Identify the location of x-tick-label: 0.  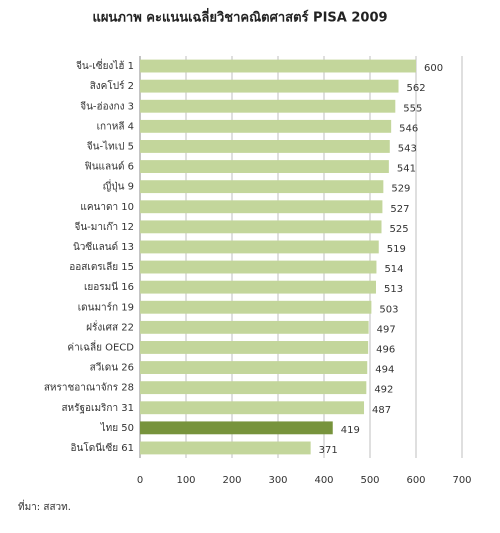
(140, 480).